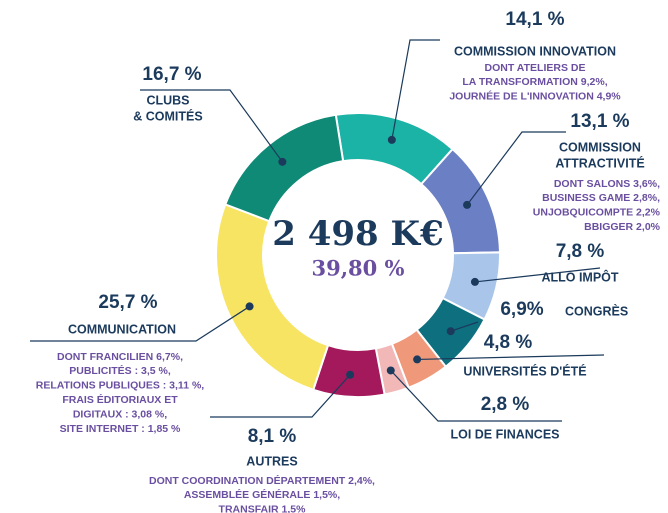 The height and width of the screenshot is (513, 668). What do you see at coordinates (596, 310) in the screenshot?
I see `segment-name: CONGRÈS` at bounding box center [596, 310].